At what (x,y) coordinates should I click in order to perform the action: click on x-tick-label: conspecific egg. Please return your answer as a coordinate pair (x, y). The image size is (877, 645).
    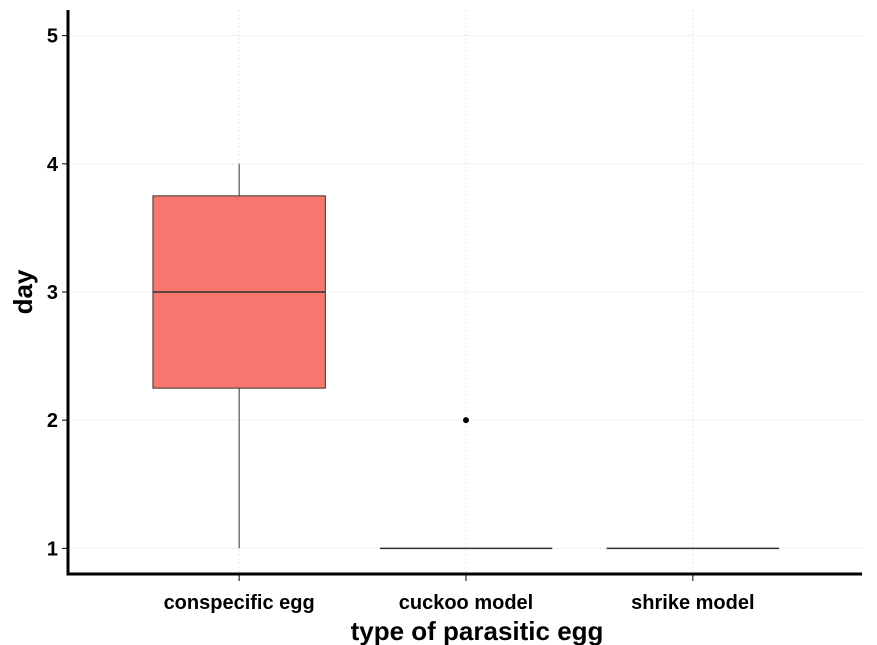
    Looking at the image, I should click on (239, 603).